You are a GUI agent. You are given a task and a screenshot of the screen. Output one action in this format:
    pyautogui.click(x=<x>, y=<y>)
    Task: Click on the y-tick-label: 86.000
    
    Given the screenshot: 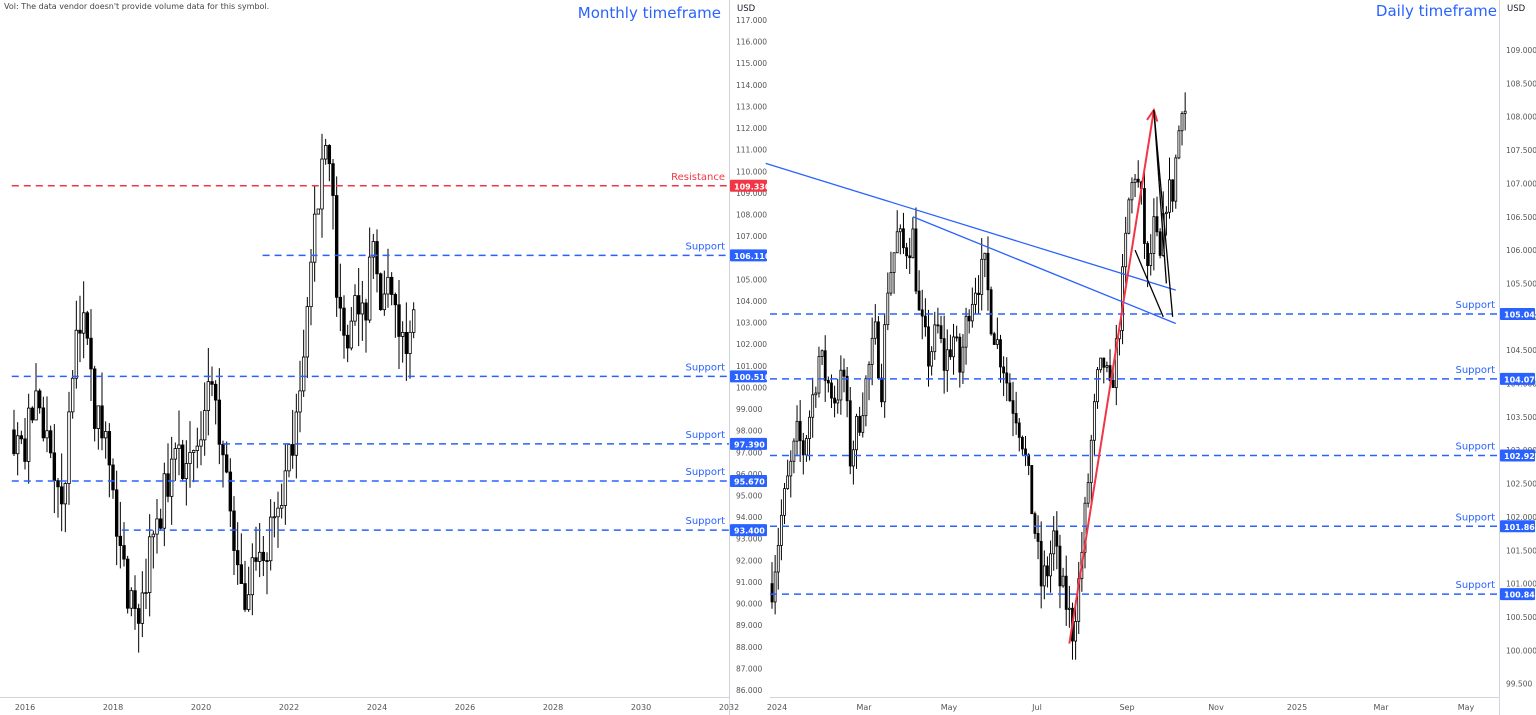 What is the action you would take?
    pyautogui.click(x=749, y=690)
    